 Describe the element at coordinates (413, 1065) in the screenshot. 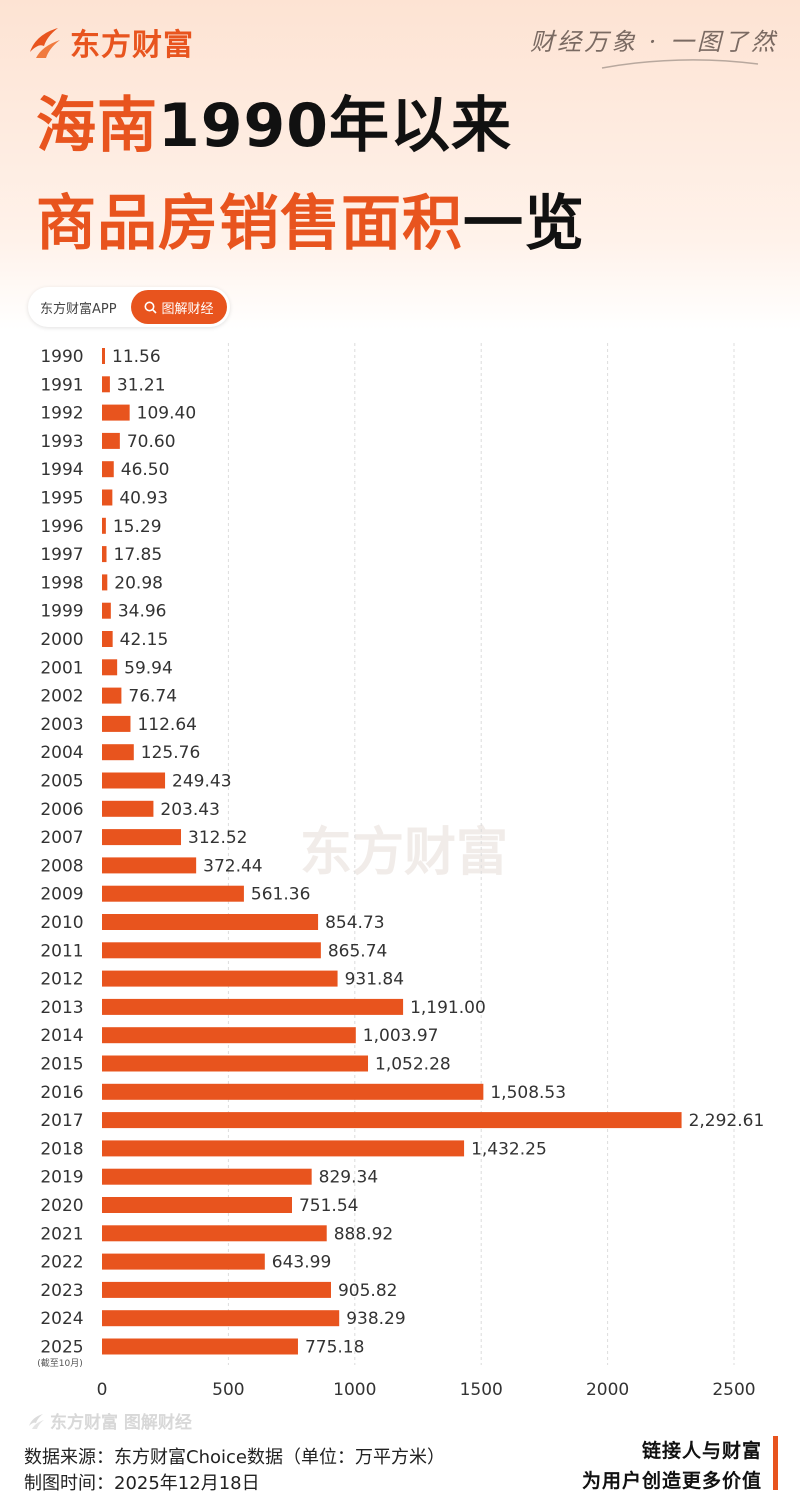

I see `value-label: 1,052.28` at that location.